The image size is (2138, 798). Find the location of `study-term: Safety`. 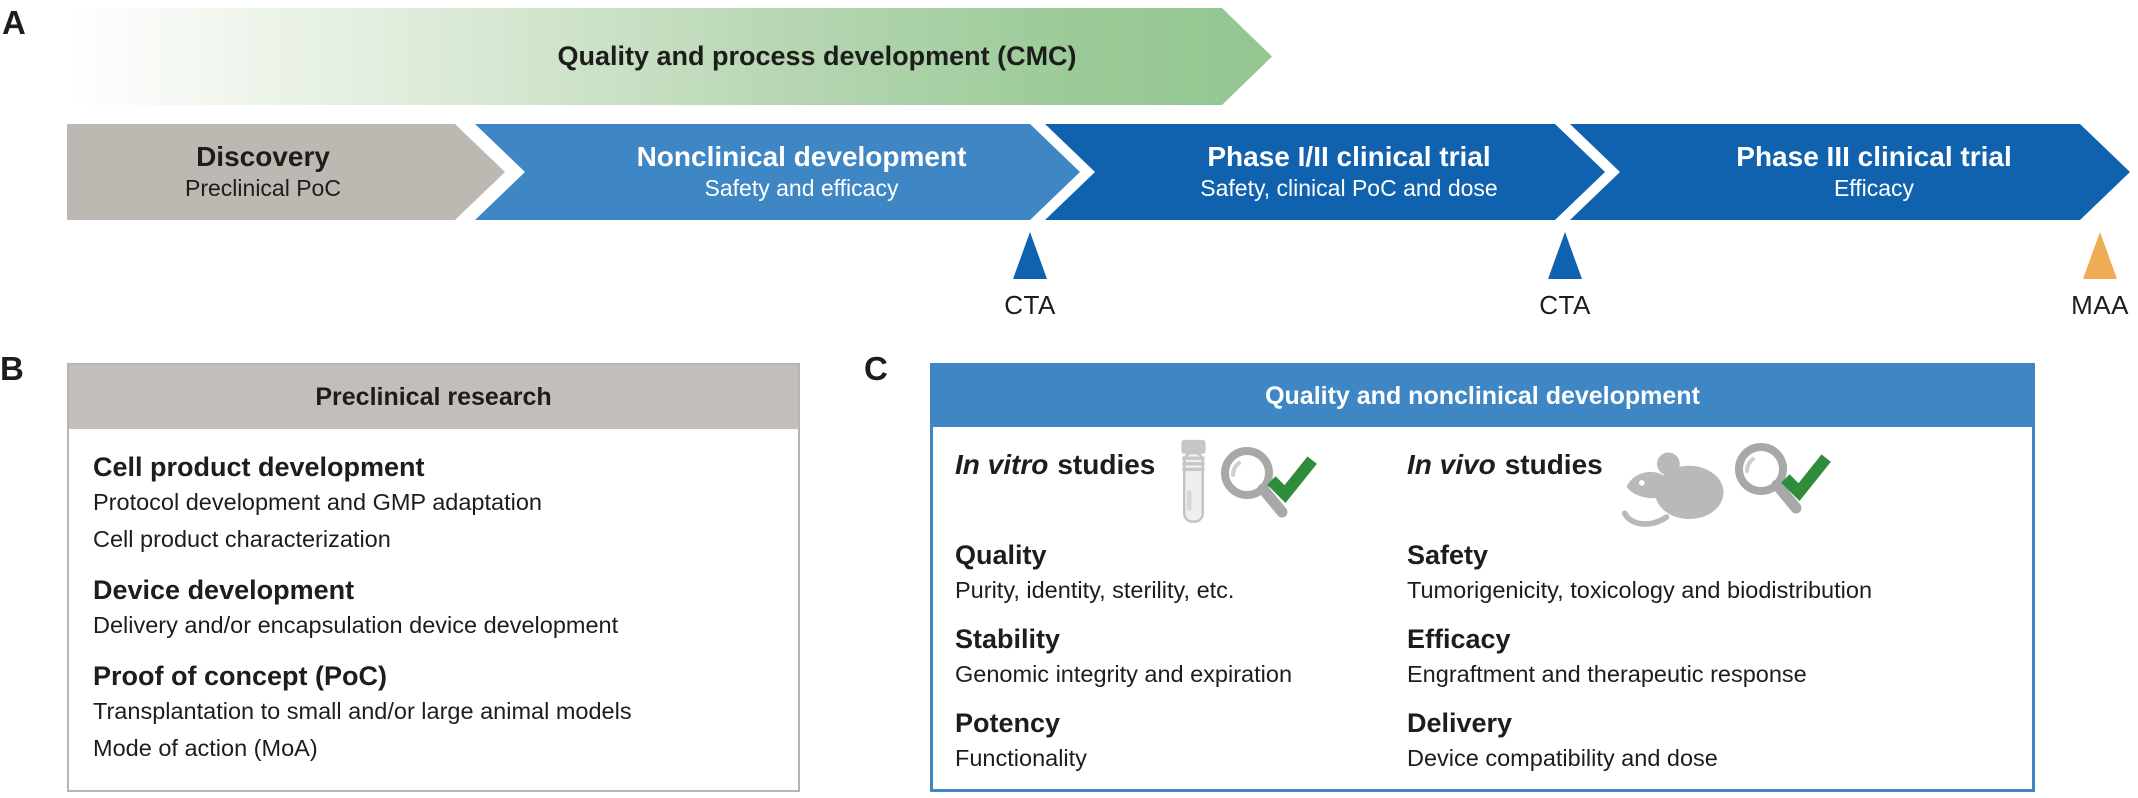

study-term: Safety is located at coordinates (1448, 555).